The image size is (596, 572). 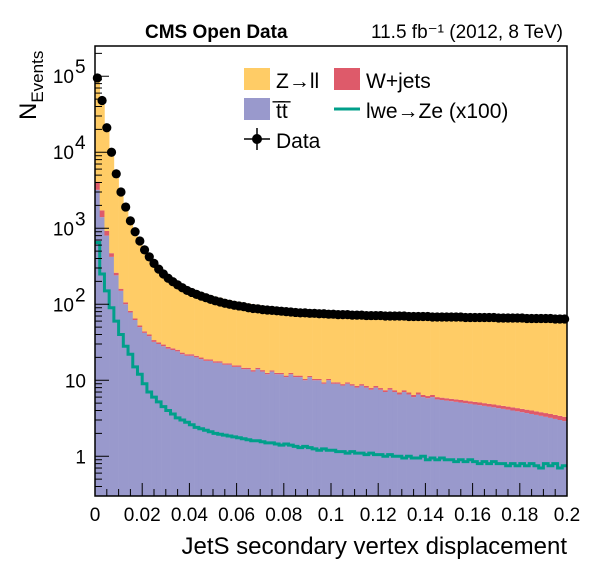 What do you see at coordinates (257, 139) in the screenshot?
I see `legend-swatch-data` at bounding box center [257, 139].